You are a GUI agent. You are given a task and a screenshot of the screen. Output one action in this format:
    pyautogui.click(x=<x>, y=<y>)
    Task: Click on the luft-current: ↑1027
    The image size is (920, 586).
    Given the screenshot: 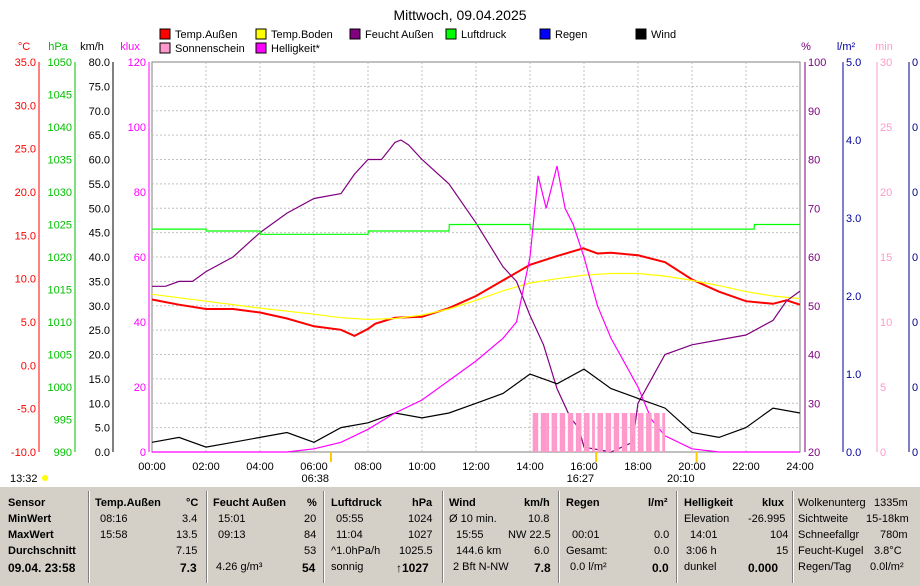 What is the action you would take?
    pyautogui.click(x=412, y=568)
    